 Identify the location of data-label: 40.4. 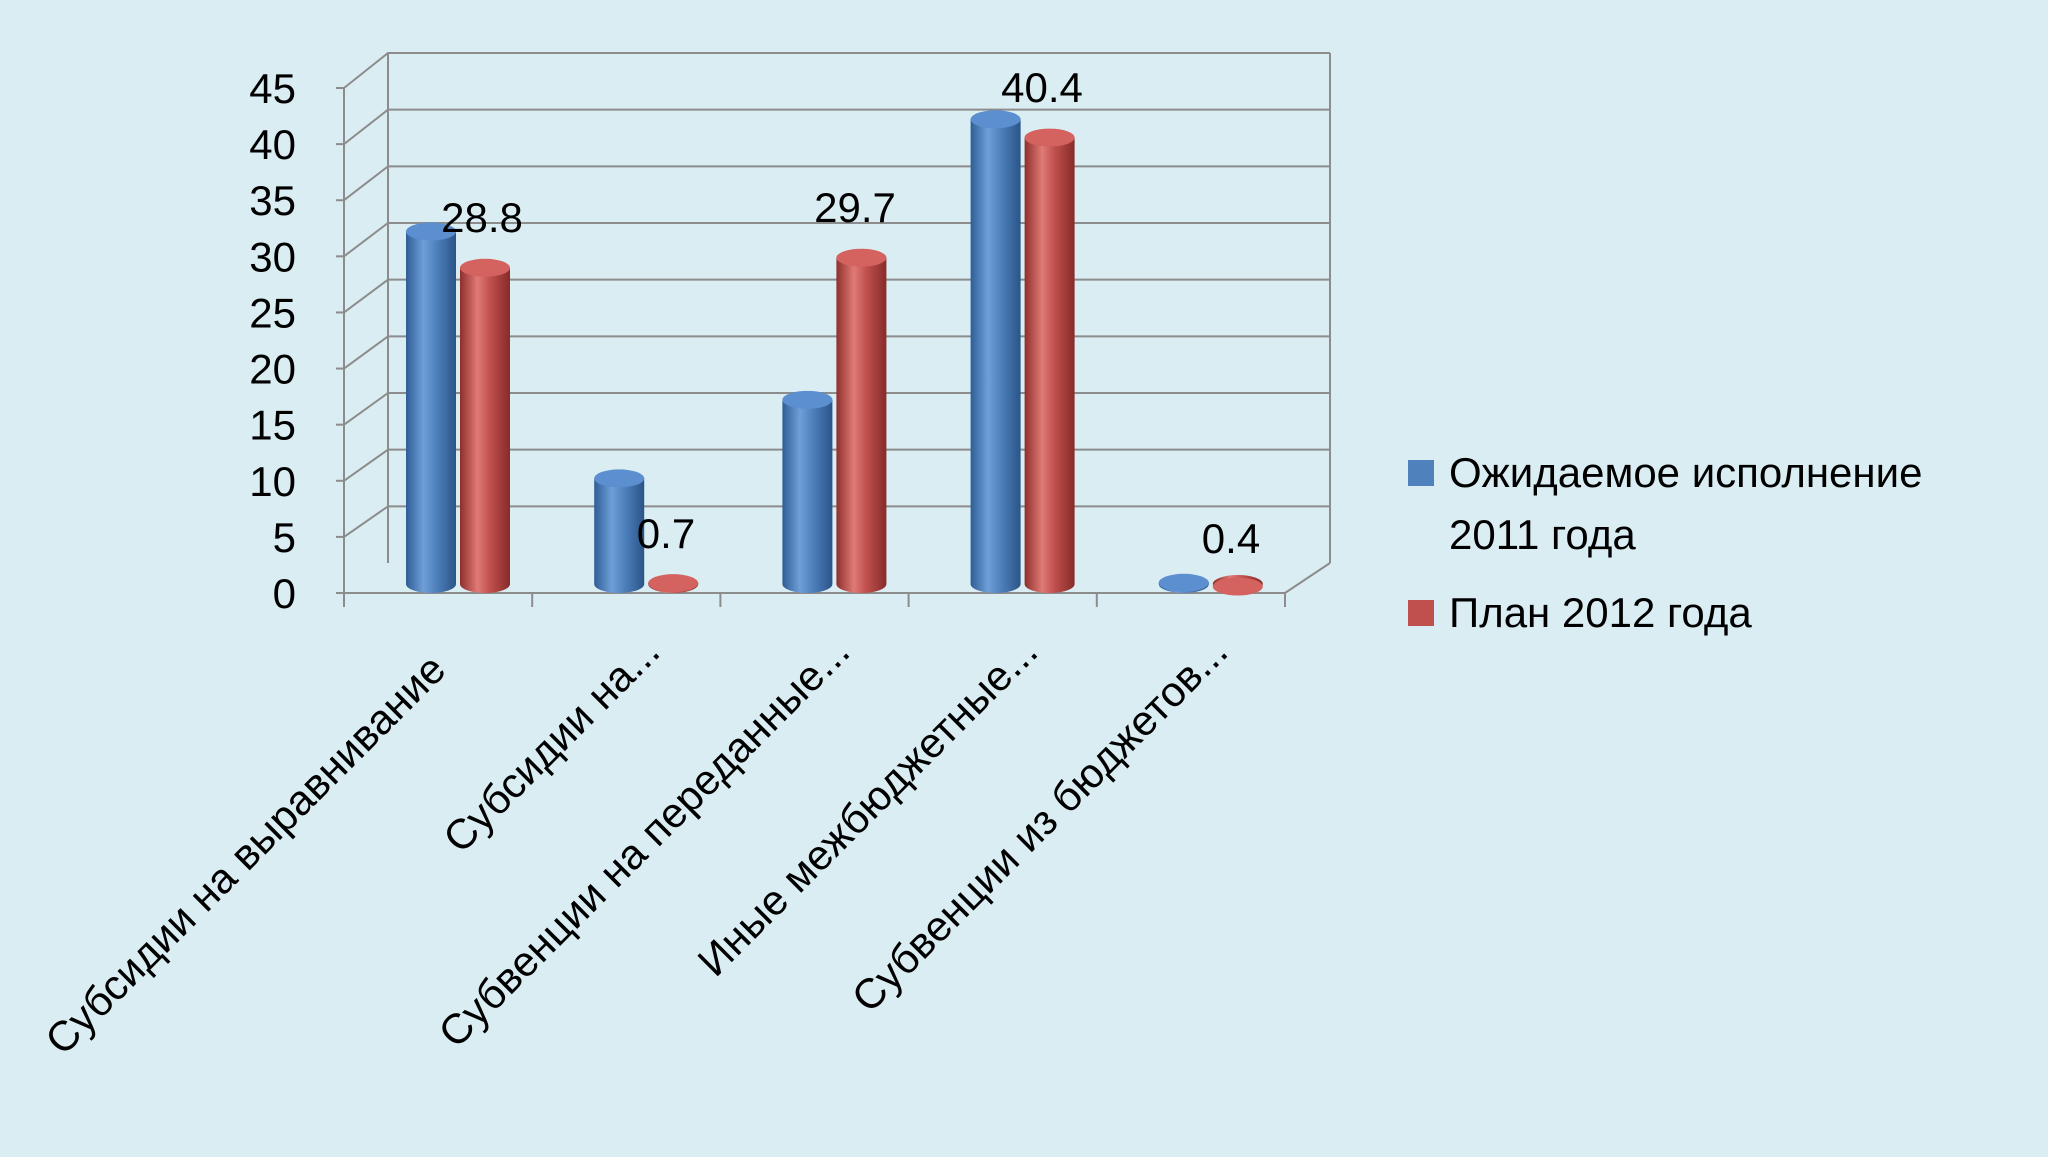
(1042, 87).